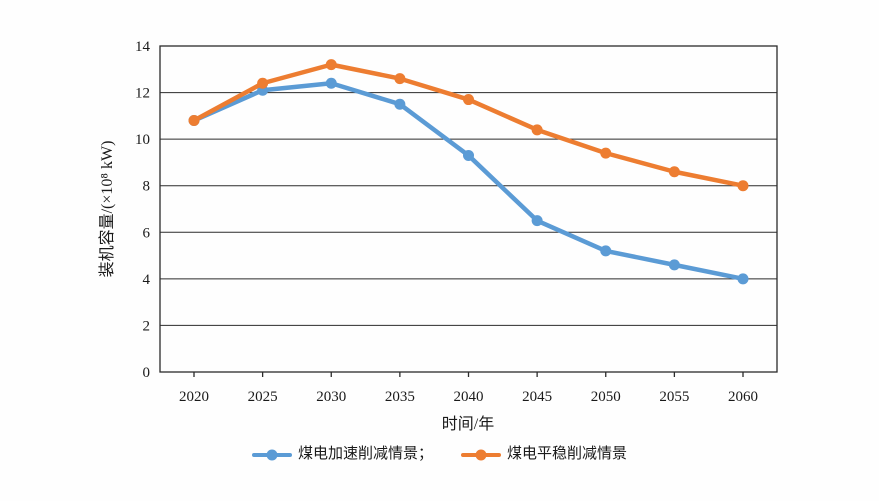  I want to click on legend-dot-blue, so click(272, 454).